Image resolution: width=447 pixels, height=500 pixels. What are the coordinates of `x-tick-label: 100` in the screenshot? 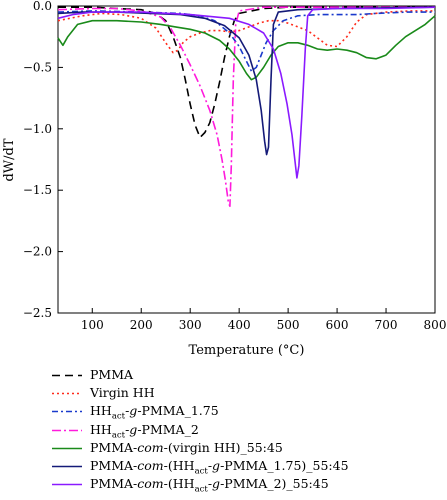 It's located at (92, 325).